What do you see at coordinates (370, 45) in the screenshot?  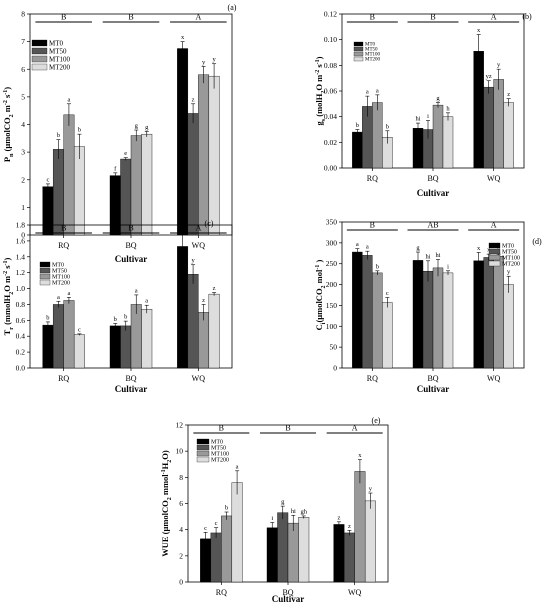 I see `legend-label: MT0` at bounding box center [370, 45].